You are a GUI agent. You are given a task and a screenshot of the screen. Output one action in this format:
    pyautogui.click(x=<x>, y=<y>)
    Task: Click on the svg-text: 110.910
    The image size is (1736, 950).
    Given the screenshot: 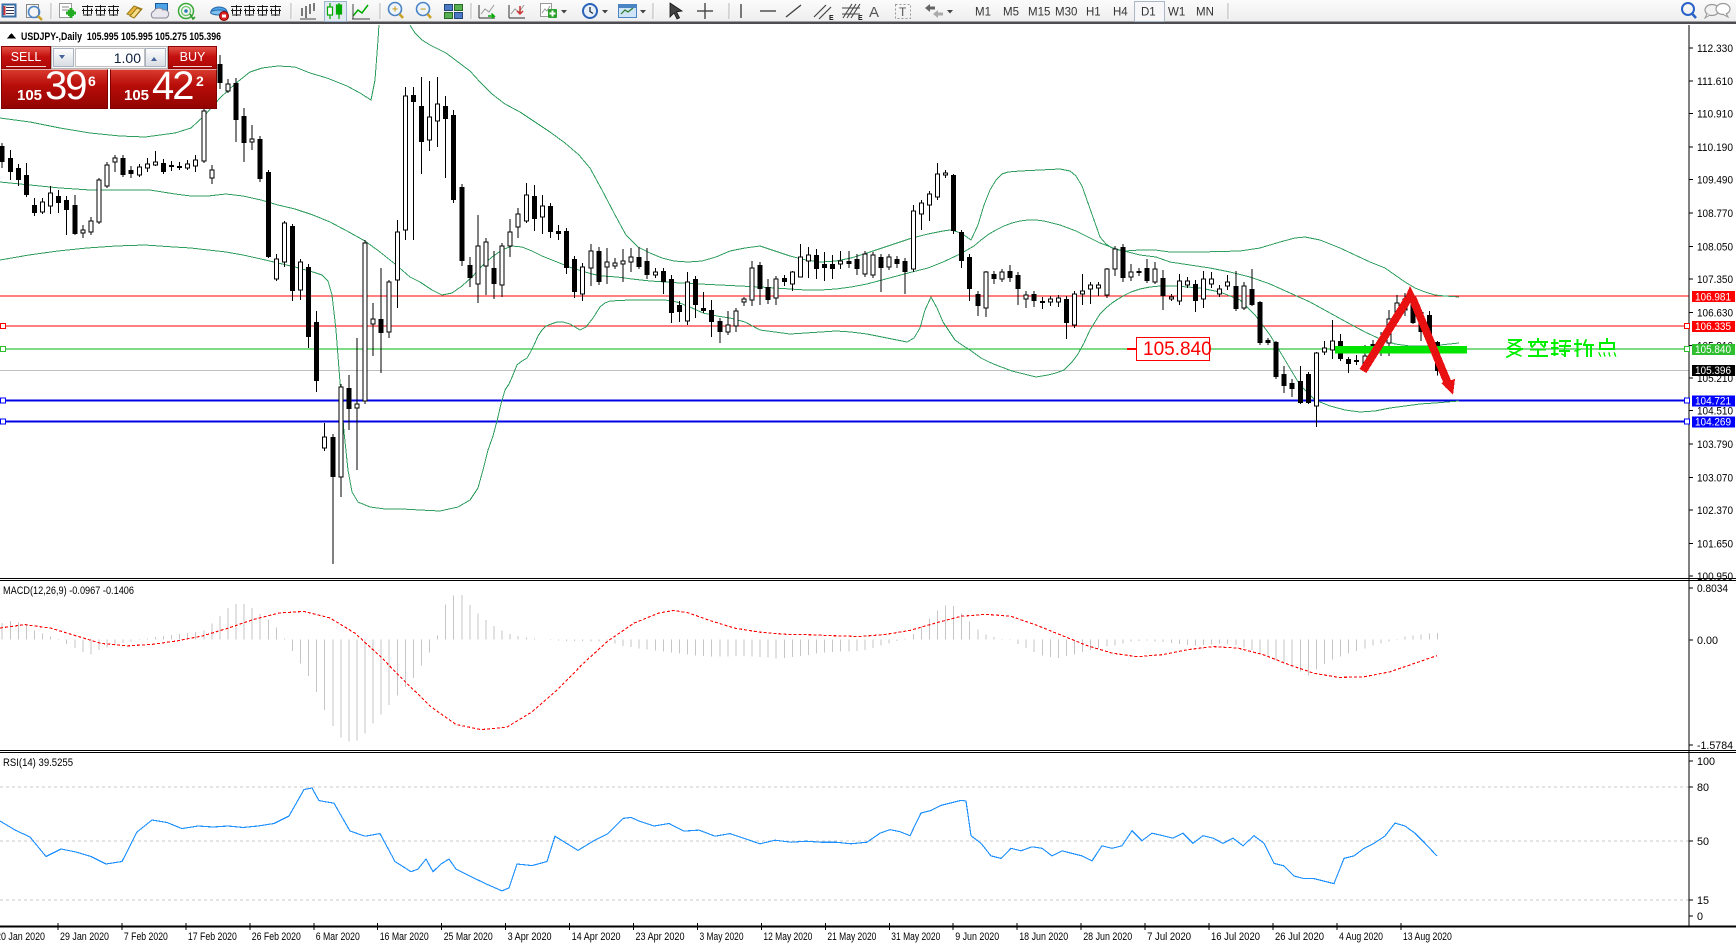 What is the action you would take?
    pyautogui.click(x=1715, y=115)
    